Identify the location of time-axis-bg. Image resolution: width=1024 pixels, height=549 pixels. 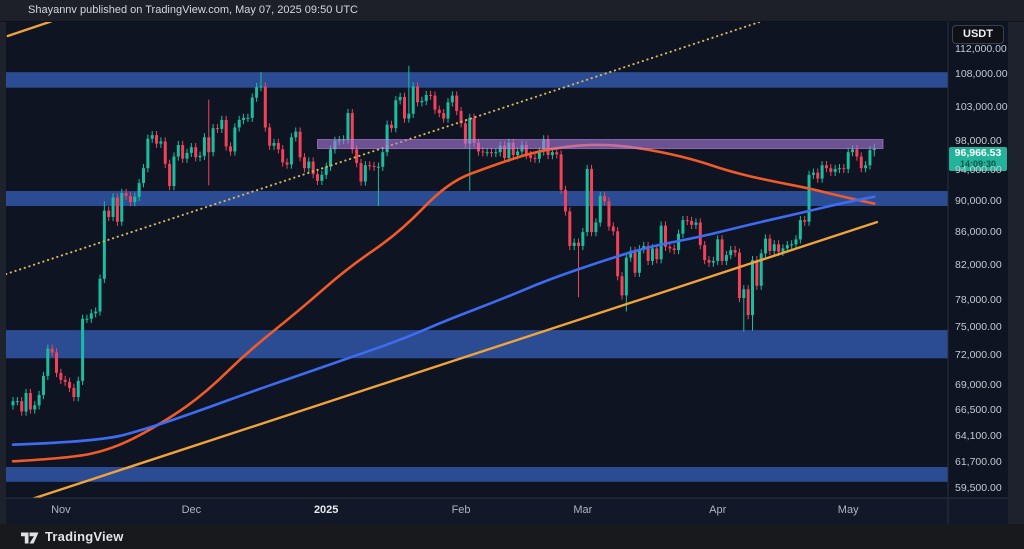
(507, 511).